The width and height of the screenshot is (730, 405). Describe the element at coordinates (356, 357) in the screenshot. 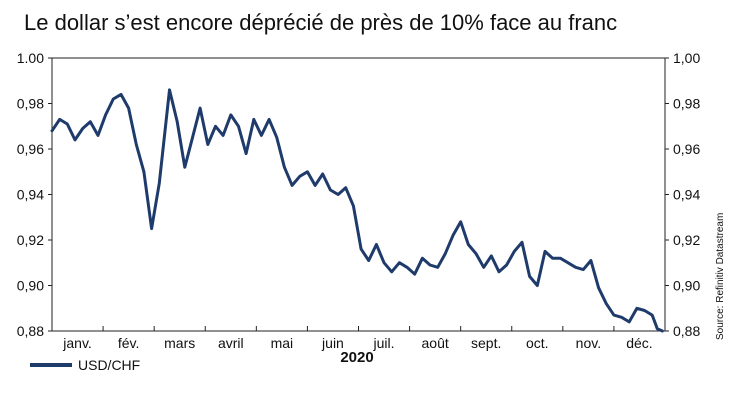

I see `x-axis-year-label: 2020` at that location.